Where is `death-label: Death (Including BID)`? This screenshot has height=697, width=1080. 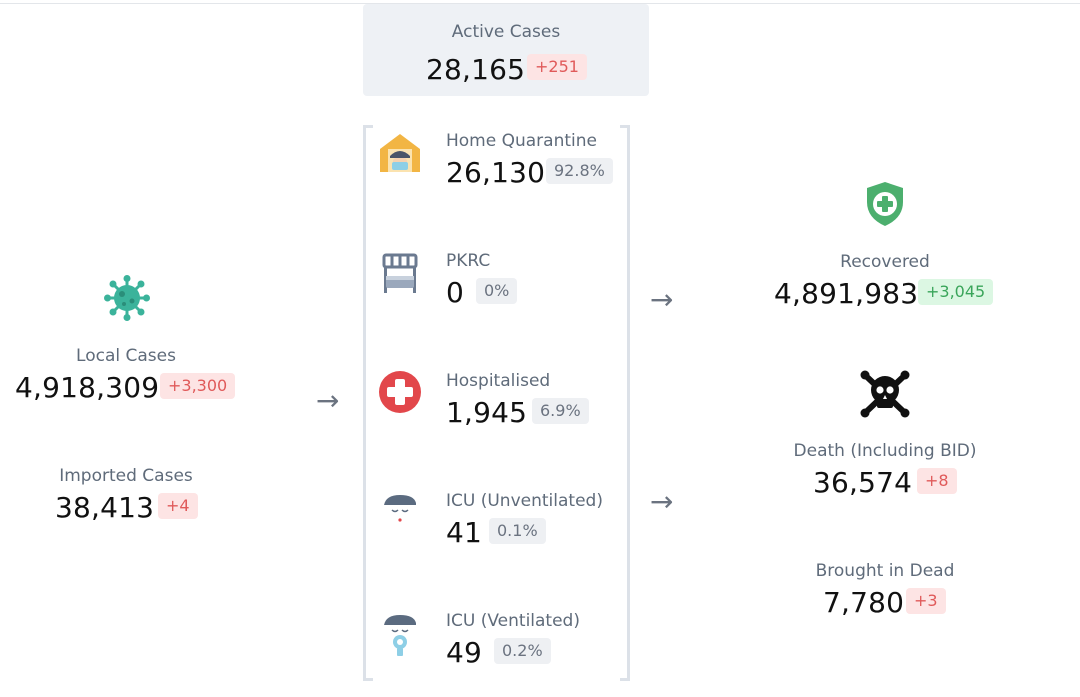 death-label: Death (Including BID) is located at coordinates (885, 451).